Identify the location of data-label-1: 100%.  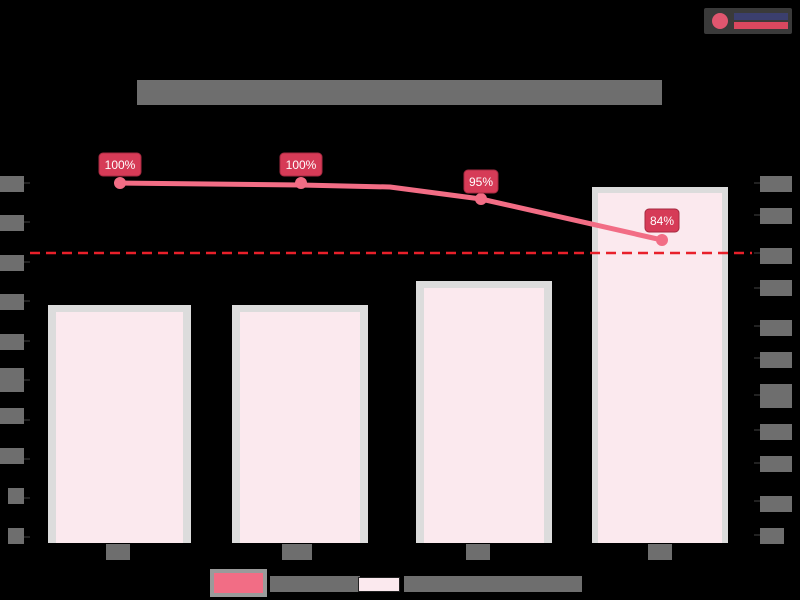
(120, 164).